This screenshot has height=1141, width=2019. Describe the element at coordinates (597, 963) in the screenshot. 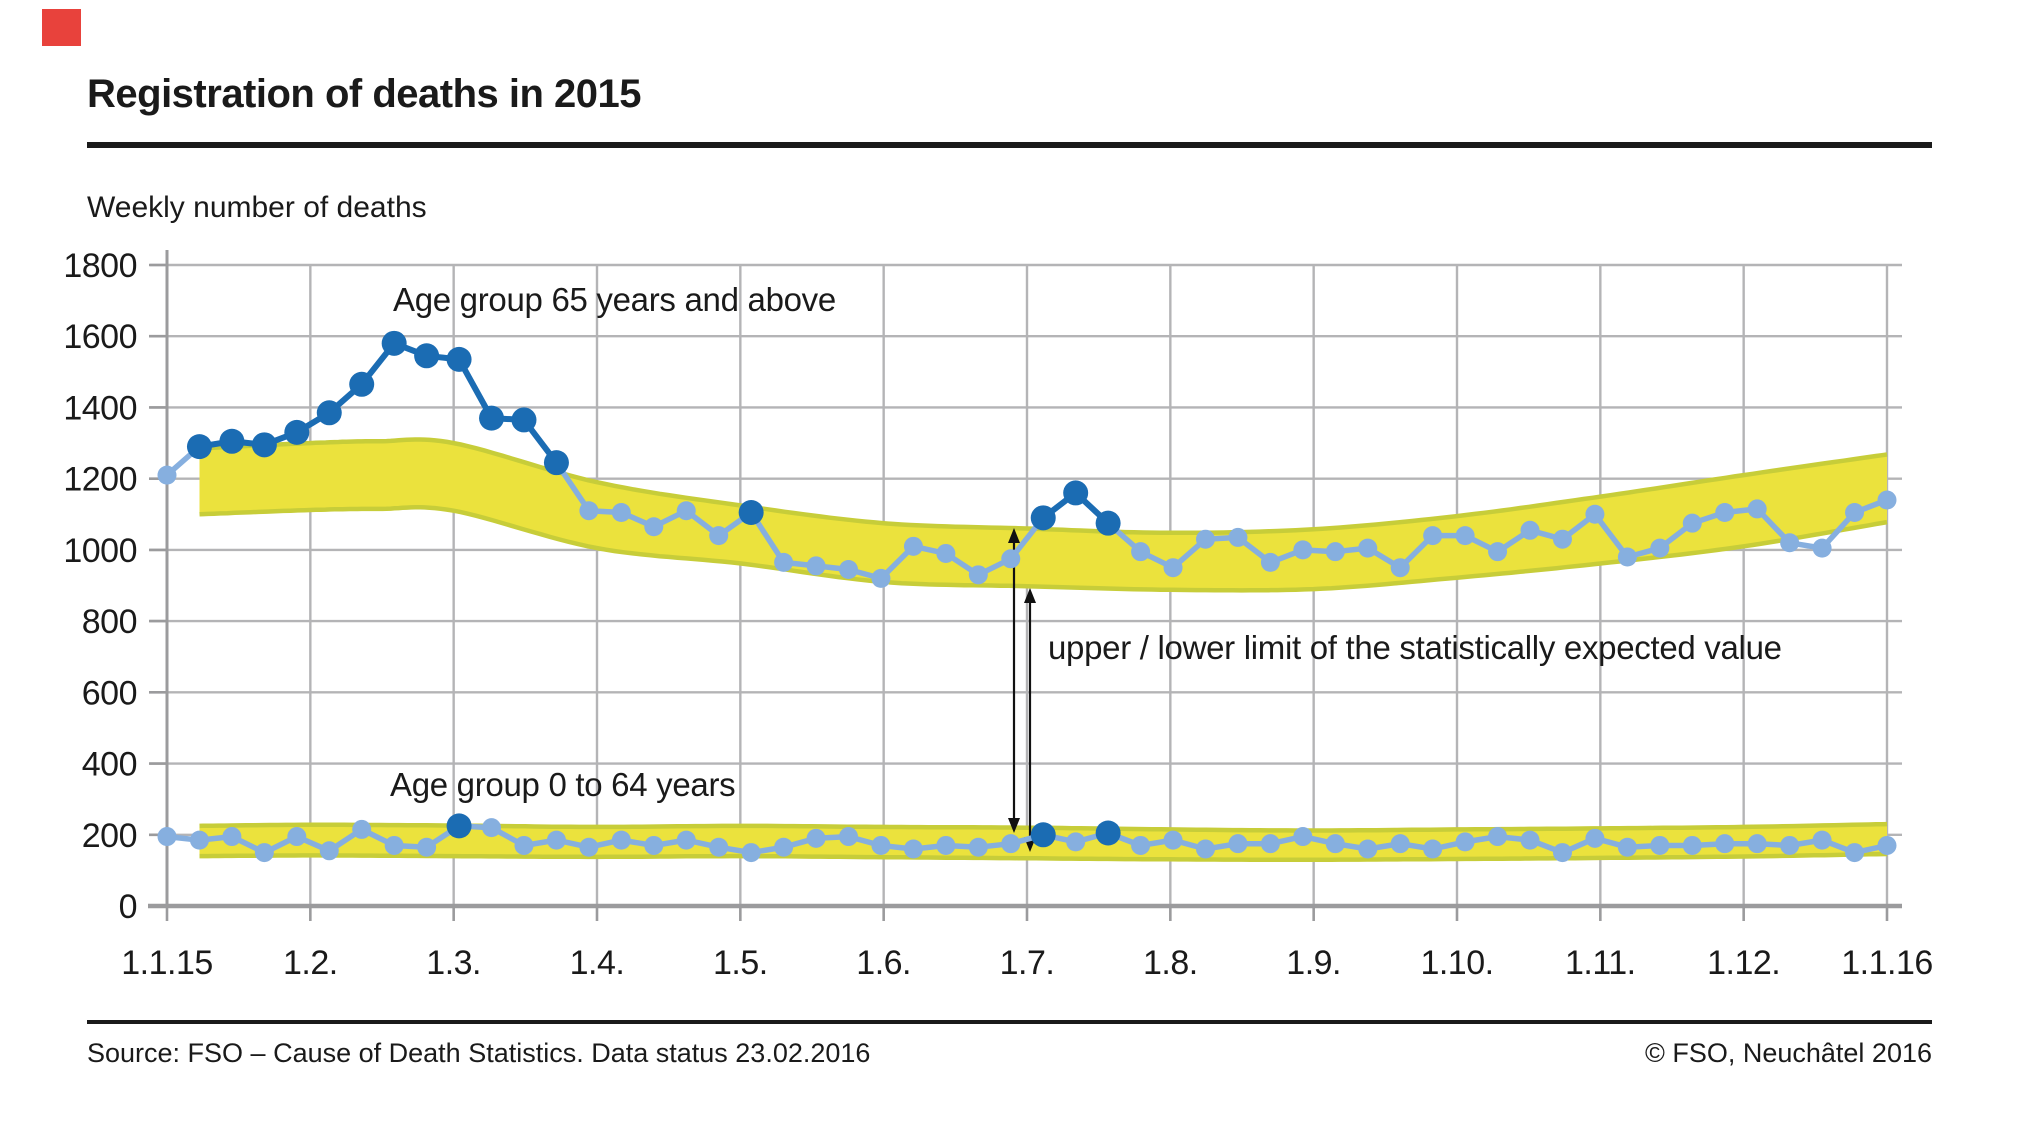

I see `x-tick-label: 1.4.` at that location.